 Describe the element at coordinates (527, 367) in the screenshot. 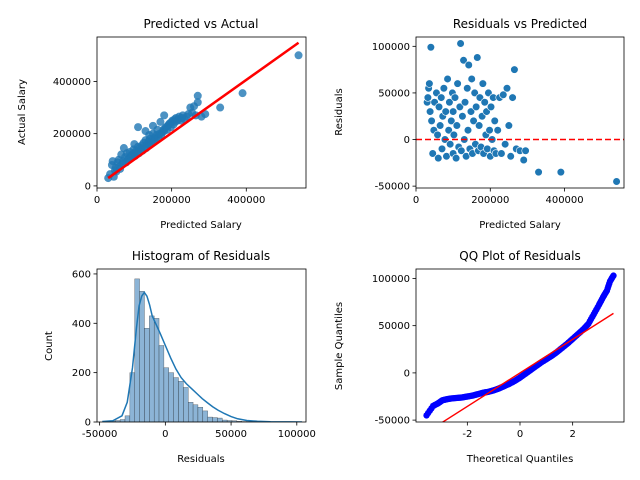

I see `reference-line` at that location.